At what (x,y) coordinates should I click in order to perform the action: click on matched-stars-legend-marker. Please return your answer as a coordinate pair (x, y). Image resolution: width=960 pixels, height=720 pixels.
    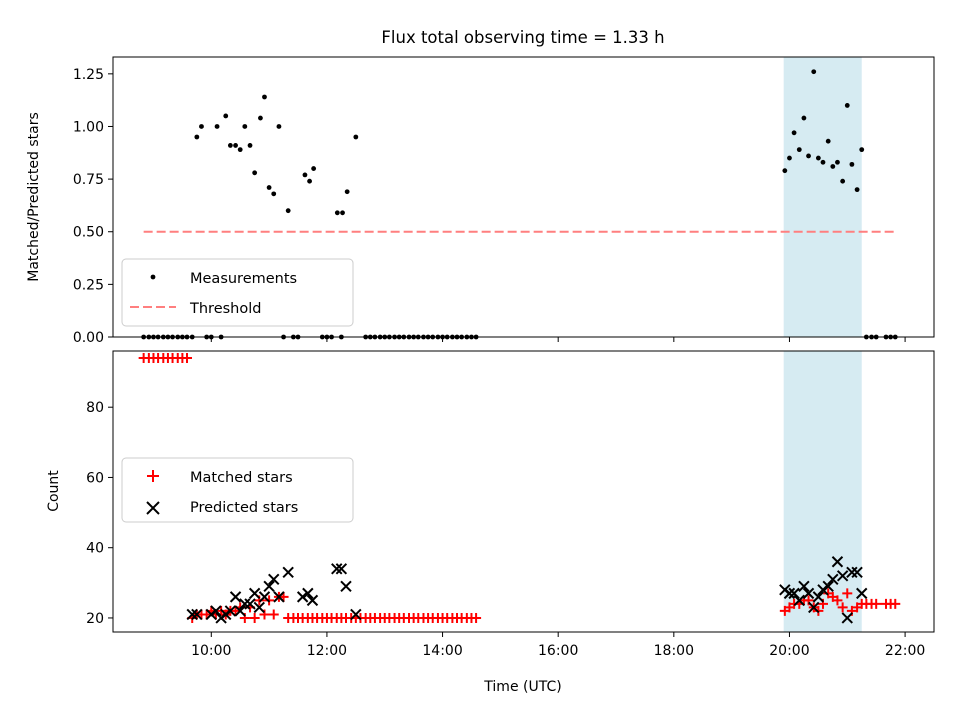
    Looking at the image, I should click on (153, 476).